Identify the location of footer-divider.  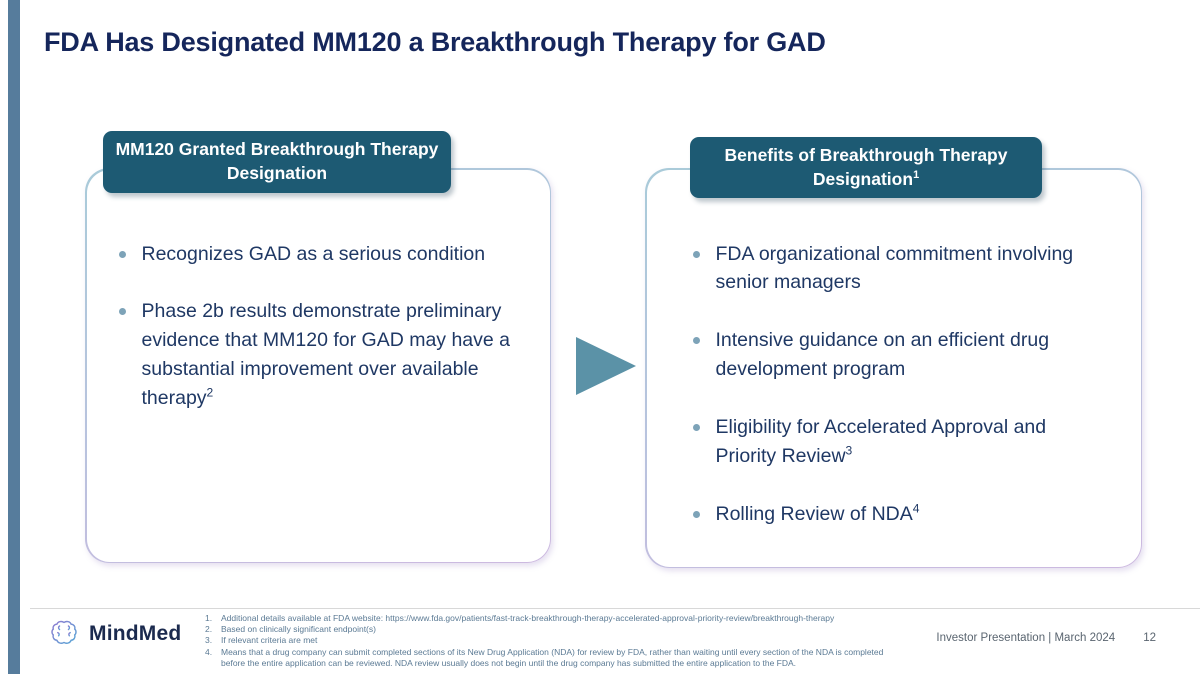
(615, 608).